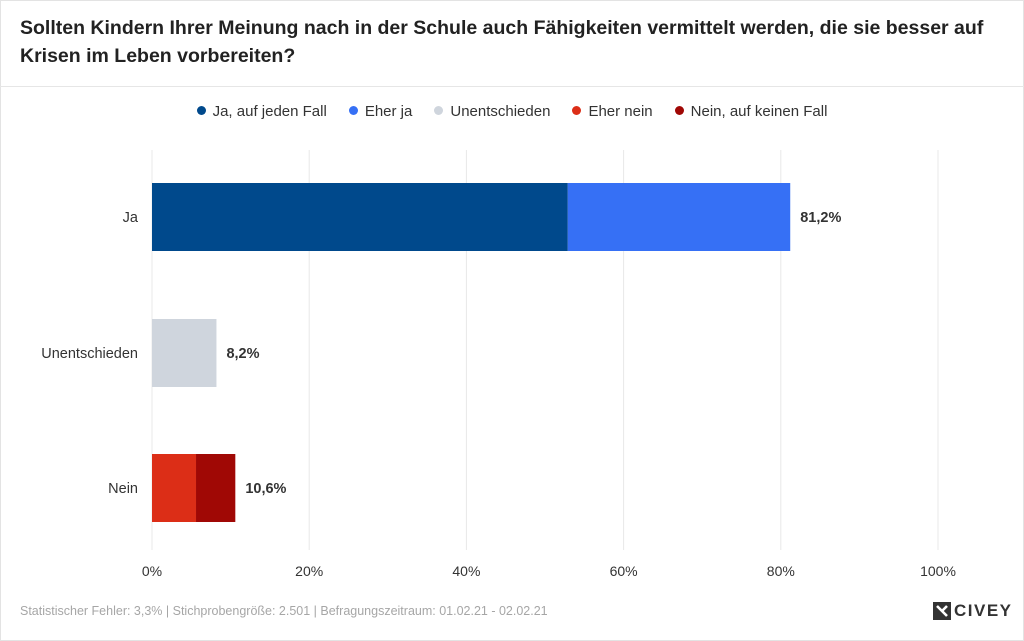  I want to click on x-tick-label: 60%, so click(624, 571).